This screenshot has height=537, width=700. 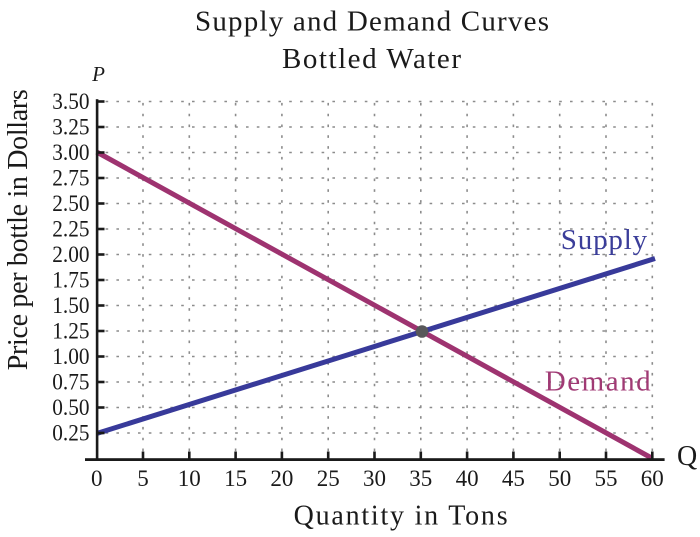 I want to click on svg-text: 15, so click(x=235, y=478).